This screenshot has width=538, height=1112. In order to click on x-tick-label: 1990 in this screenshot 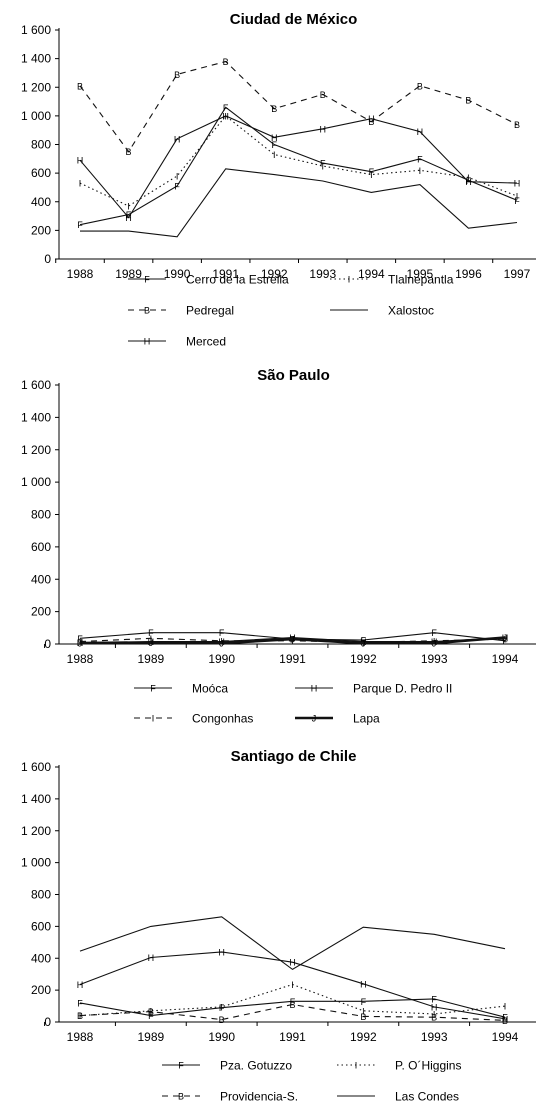, I will do `click(177, 274)`.